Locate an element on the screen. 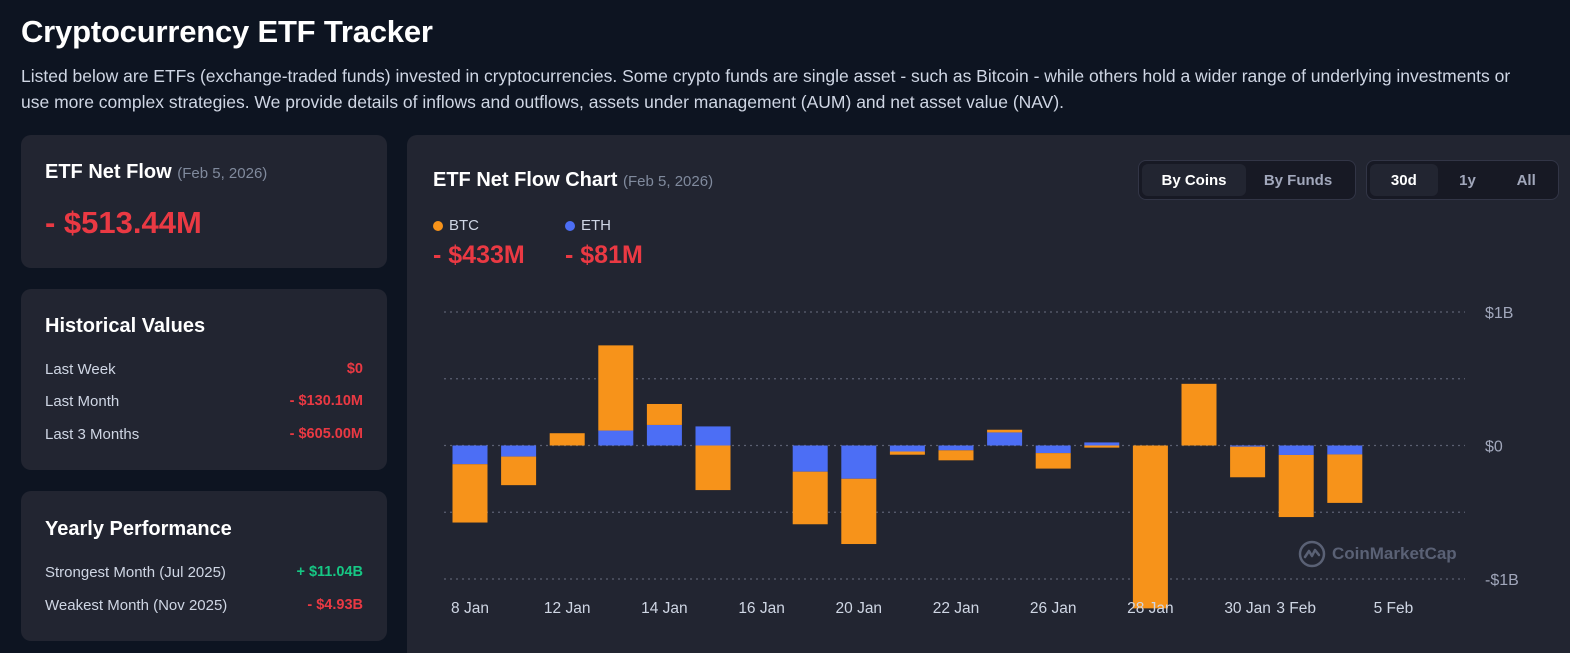  eth-dot-icon is located at coordinates (570, 225).